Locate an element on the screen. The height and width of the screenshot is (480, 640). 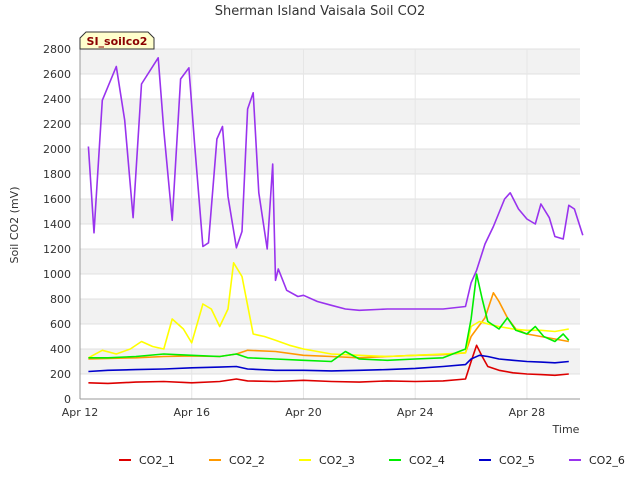
y-tick-label: 1200 is located at coordinates (57, 249).